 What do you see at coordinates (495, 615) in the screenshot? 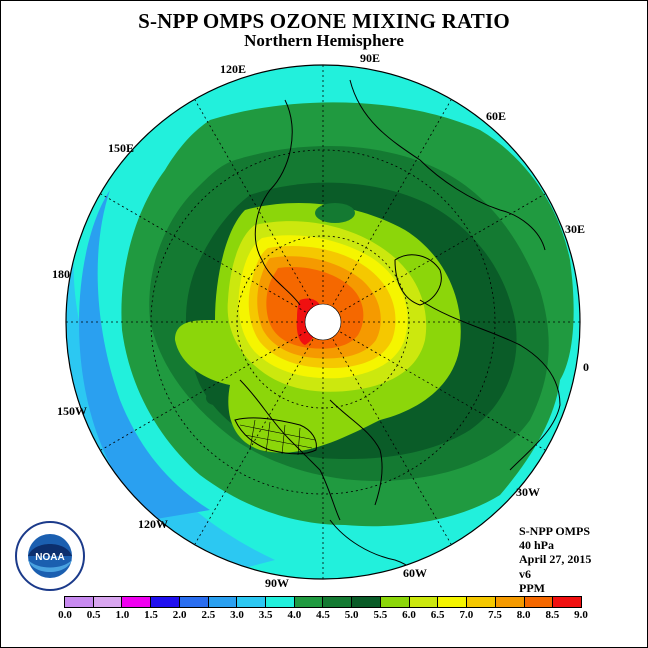
I see `colorbar-tick-label: 7.5` at bounding box center [495, 615].